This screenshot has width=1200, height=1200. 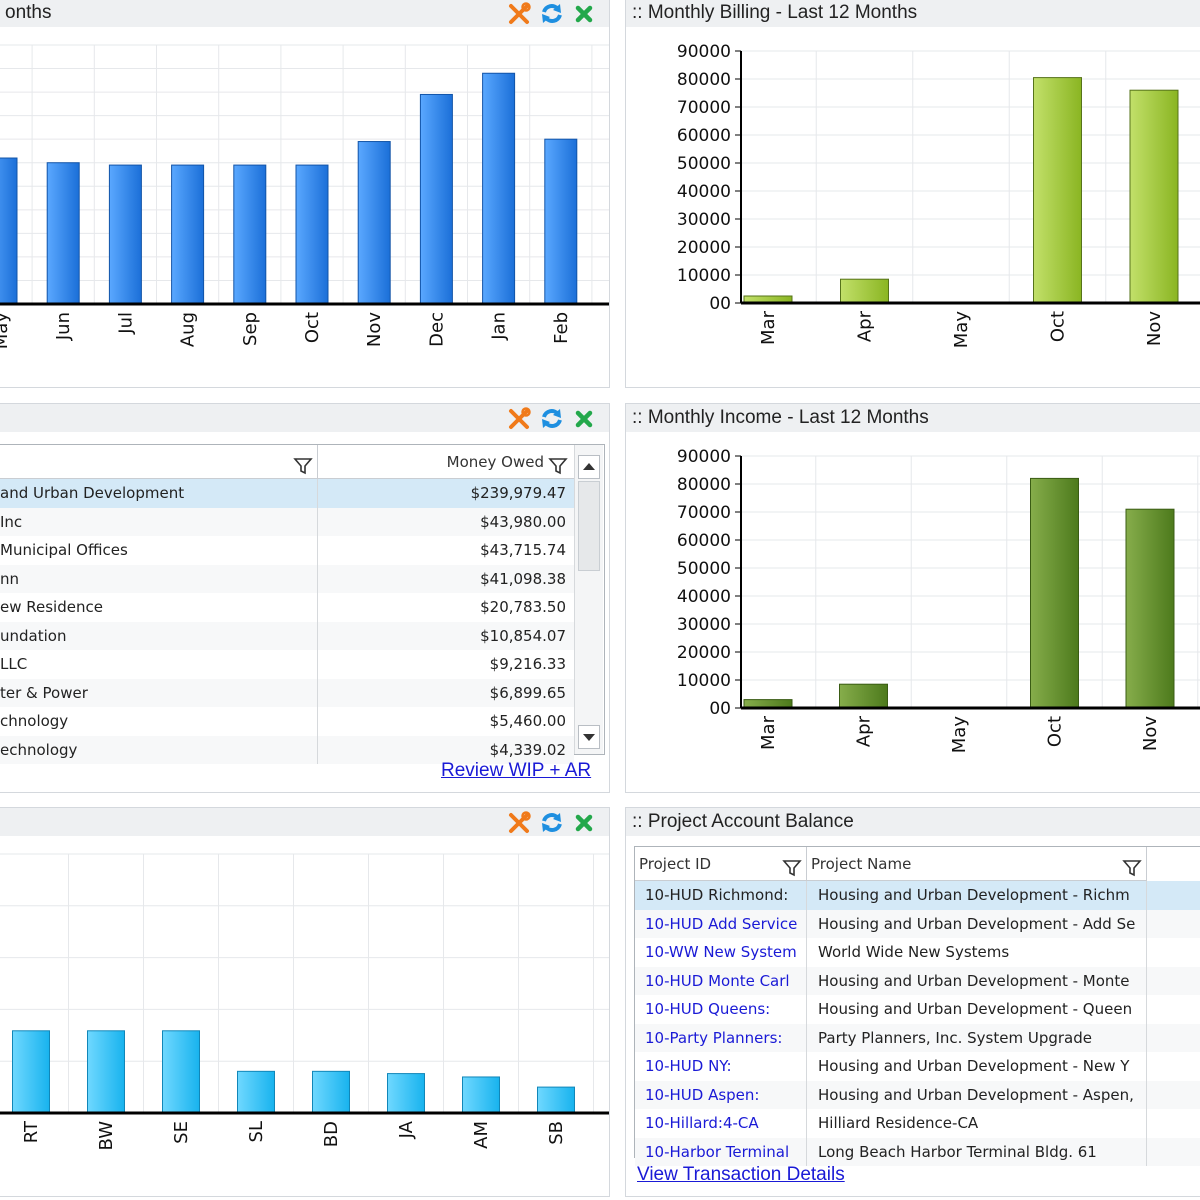 I want to click on table-row: LLC $9,216.33, so click(x=287, y=664).